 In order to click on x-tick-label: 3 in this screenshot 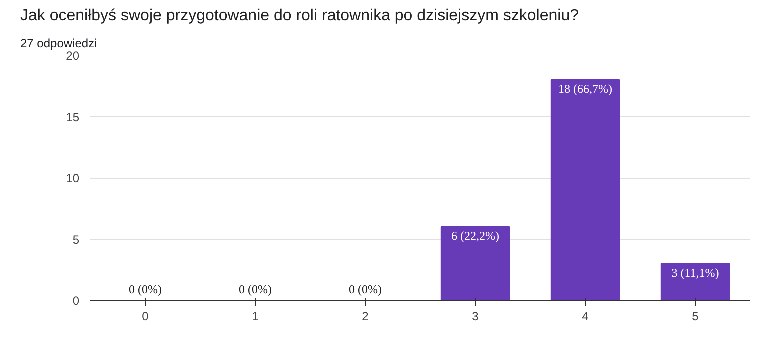, I will do `click(476, 317)`.